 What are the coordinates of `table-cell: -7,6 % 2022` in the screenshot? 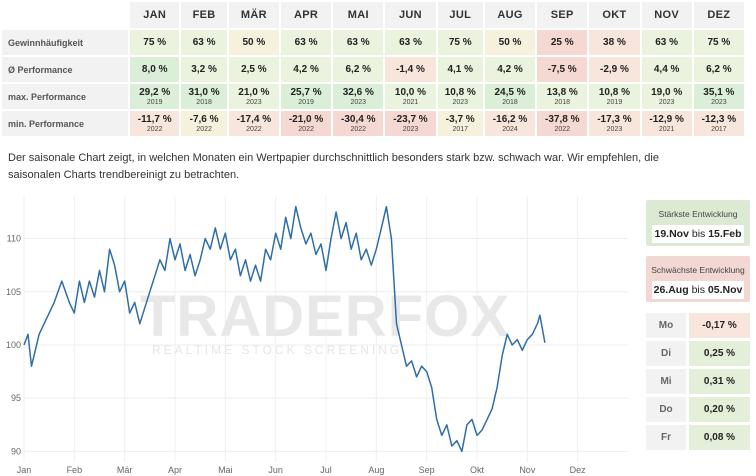 It's located at (204, 123).